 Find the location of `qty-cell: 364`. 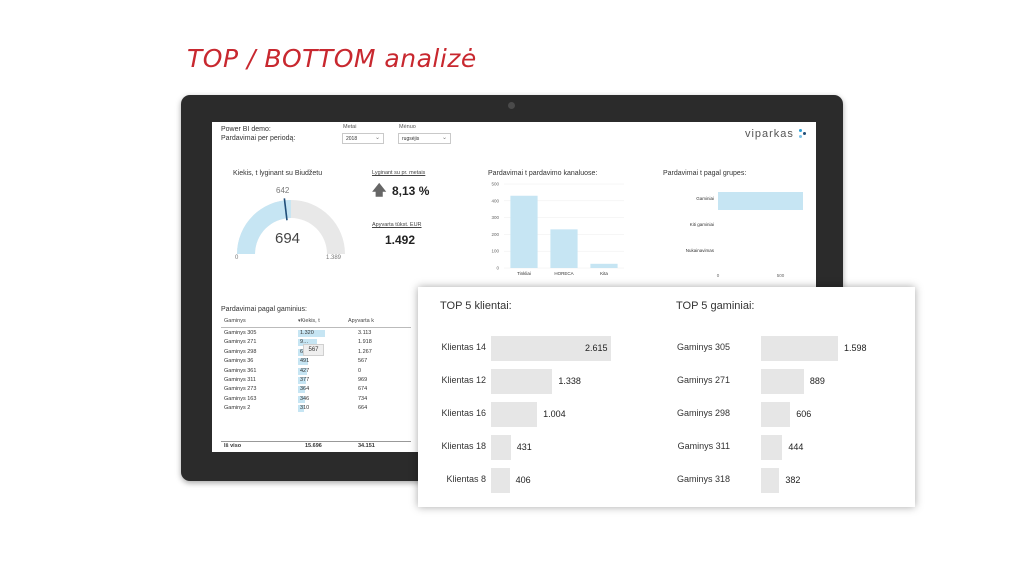

qty-cell: 364 is located at coordinates (305, 389).